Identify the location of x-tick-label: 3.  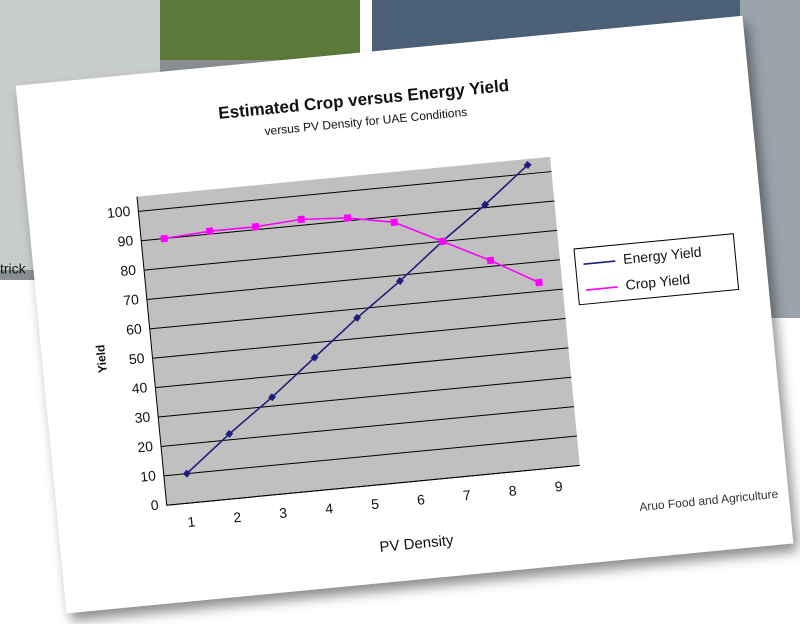
(283, 512).